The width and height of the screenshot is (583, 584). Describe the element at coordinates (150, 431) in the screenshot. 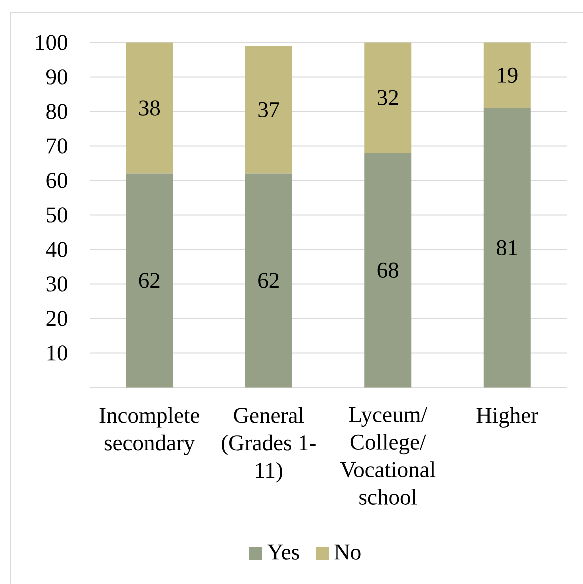

I see `x-tick-label: Incomplete secondary` at that location.